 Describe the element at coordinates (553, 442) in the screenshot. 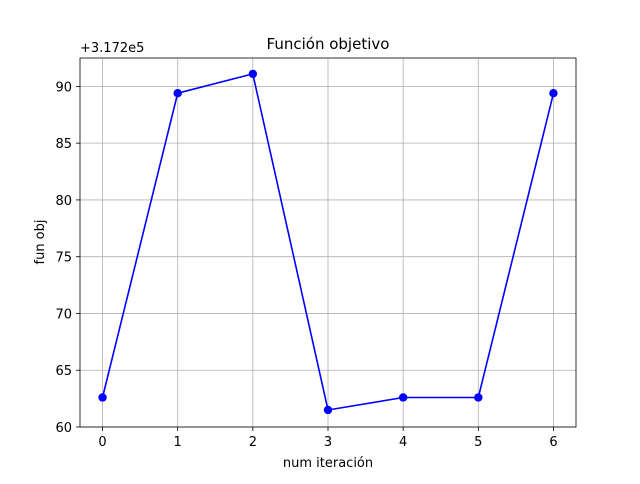

I see `x-tick-label: 6` at that location.